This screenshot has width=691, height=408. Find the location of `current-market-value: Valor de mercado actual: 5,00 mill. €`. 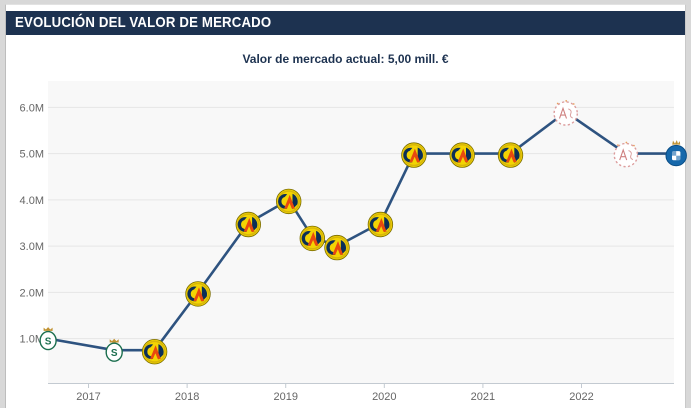

current-market-value: Valor de mercado actual: 5,00 mill. € is located at coordinates (345, 59).